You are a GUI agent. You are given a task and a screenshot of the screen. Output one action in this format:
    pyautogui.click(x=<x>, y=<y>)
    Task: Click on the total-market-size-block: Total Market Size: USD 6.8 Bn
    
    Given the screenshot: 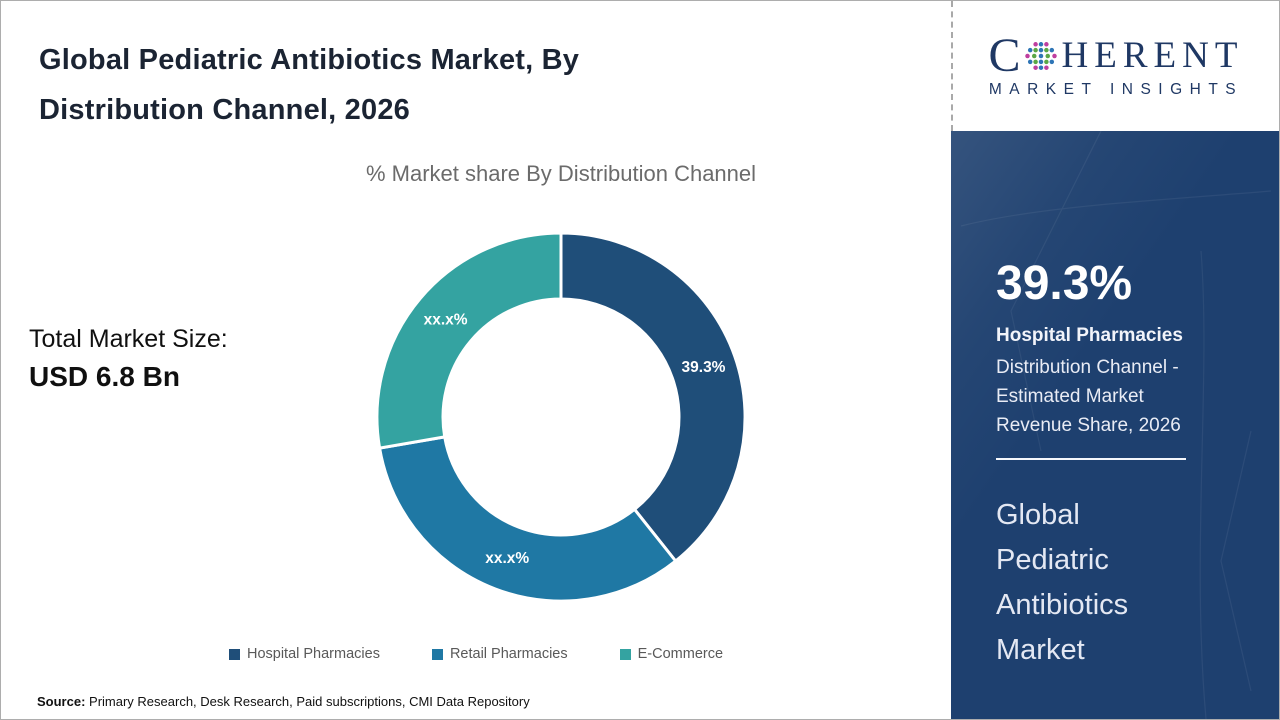 What is the action you would take?
    pyautogui.click(x=128, y=359)
    